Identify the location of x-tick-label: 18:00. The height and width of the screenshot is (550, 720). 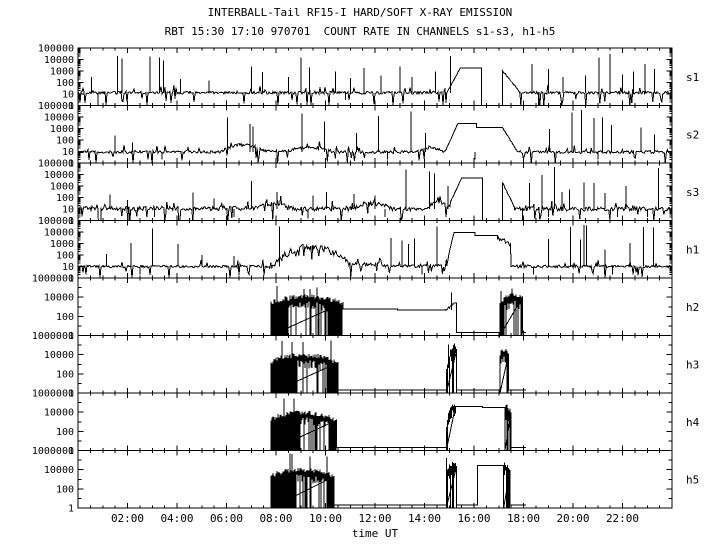
(523, 518).